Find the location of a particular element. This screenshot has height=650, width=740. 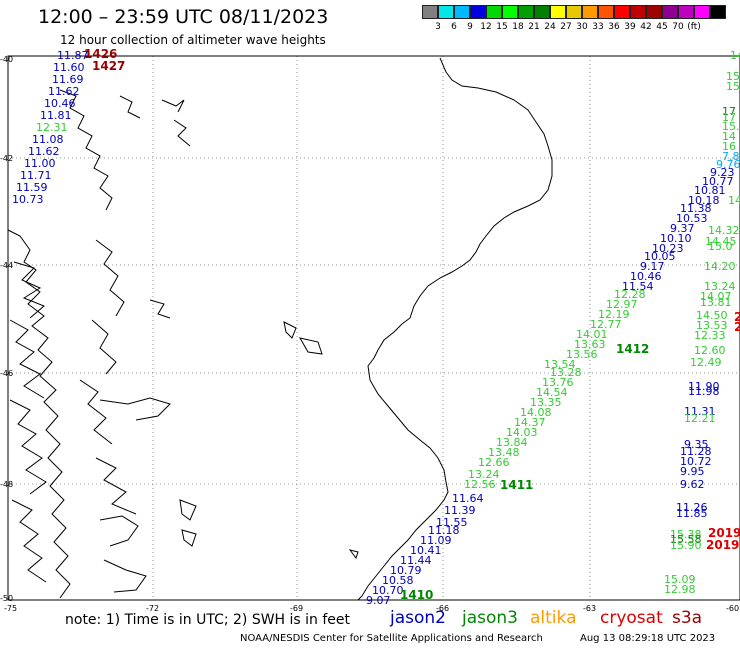

wave-height-label: 11.31 is located at coordinates (700, 411).